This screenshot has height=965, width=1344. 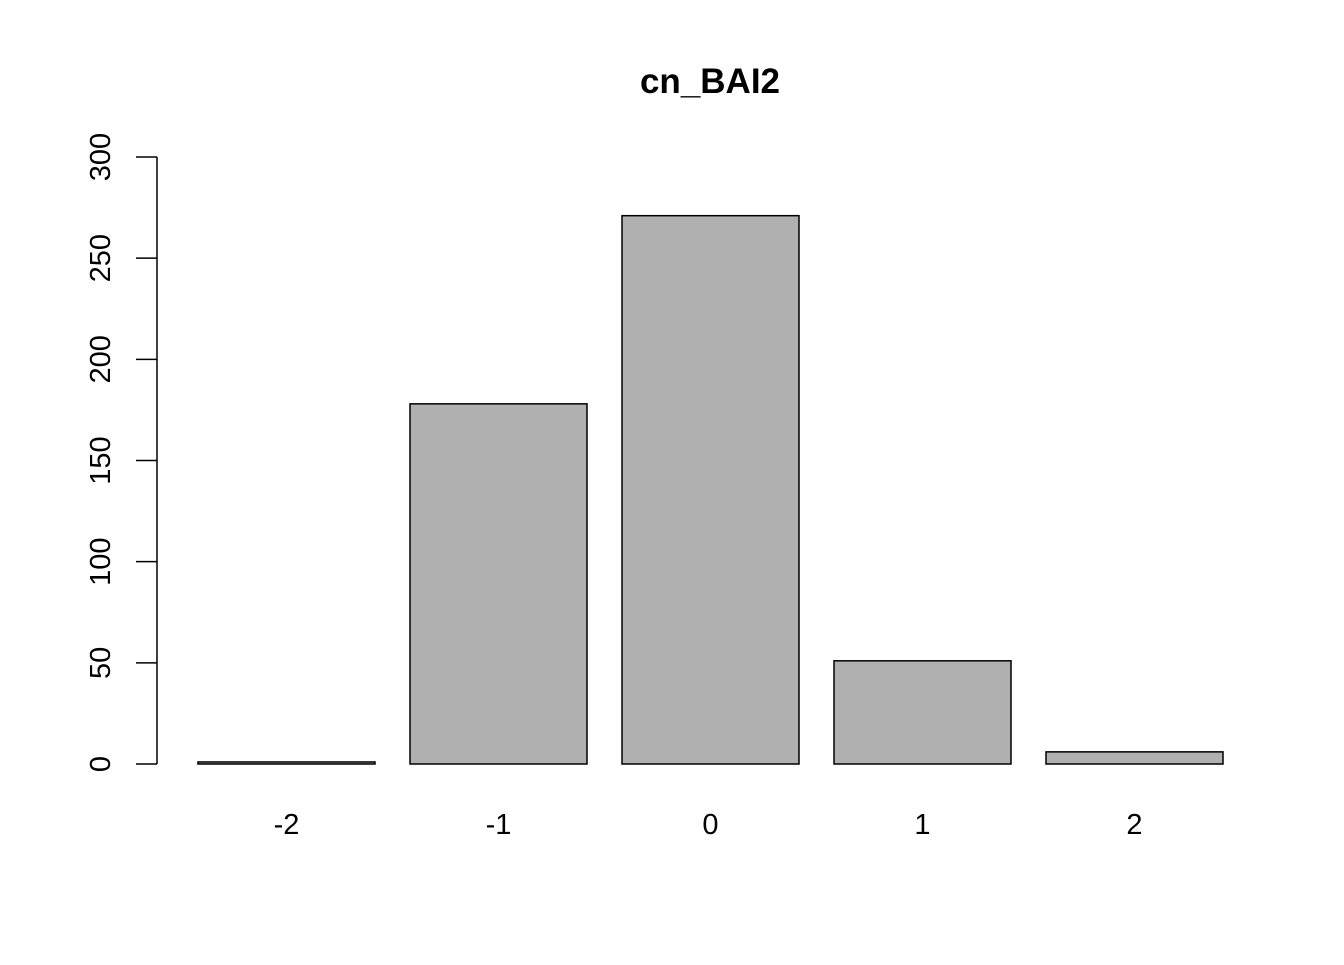 What do you see at coordinates (101, 359) in the screenshot?
I see `y-tick-label: 200` at bounding box center [101, 359].